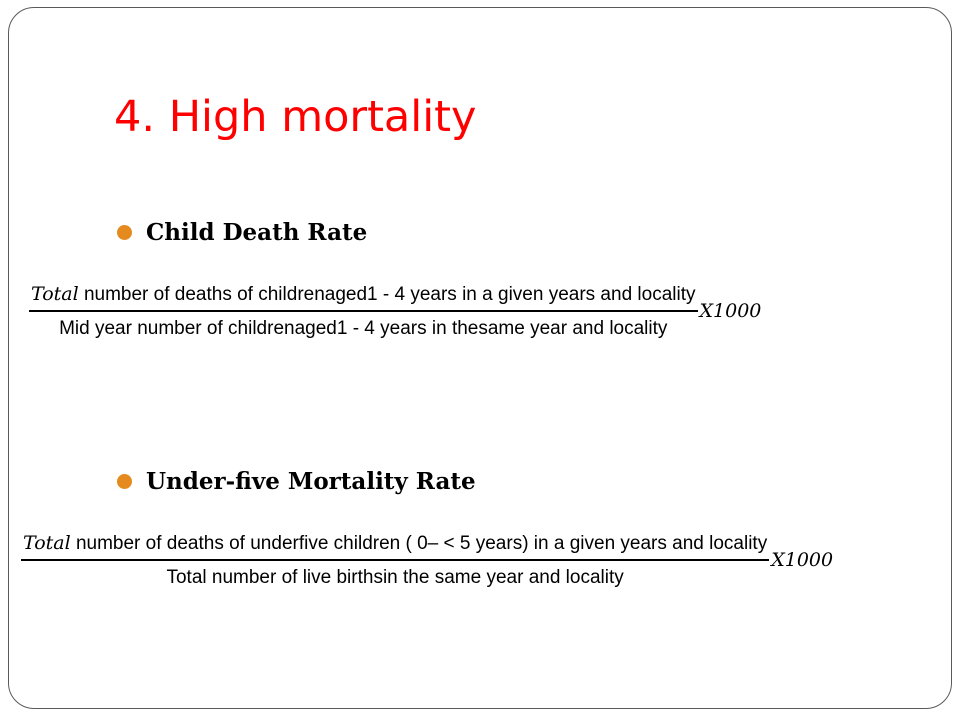 The height and width of the screenshot is (720, 960). I want to click on bullet-label: Under-five Mortality Rate, so click(311, 481).